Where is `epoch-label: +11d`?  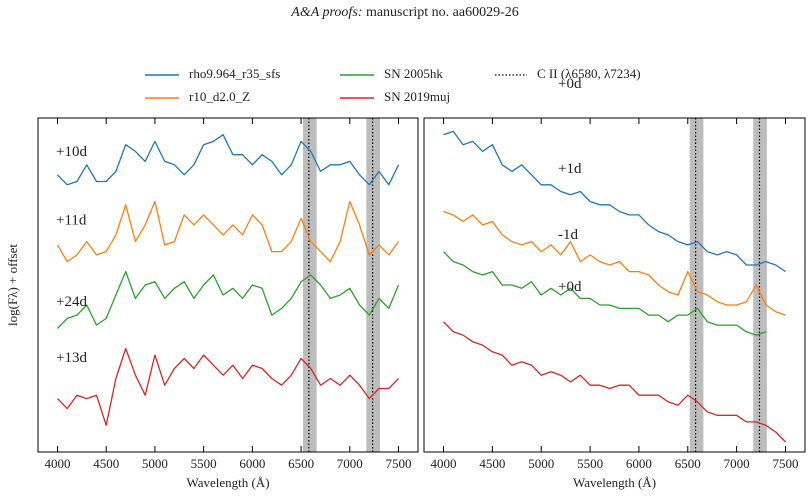 epoch-label: +11d is located at coordinates (71, 220).